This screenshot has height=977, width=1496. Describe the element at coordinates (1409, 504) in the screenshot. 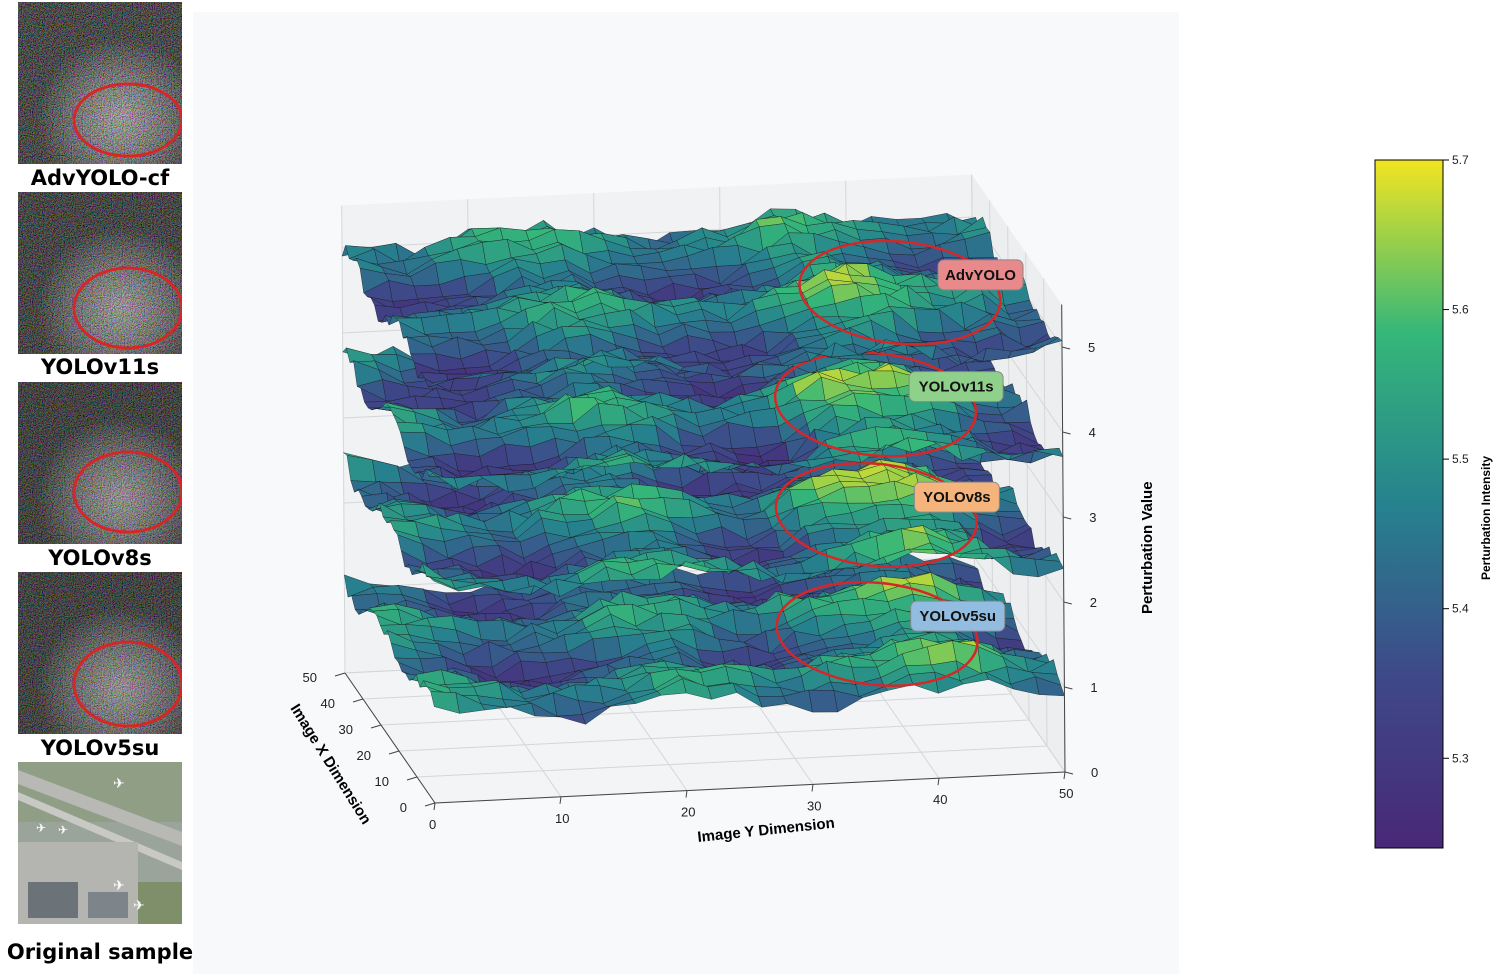

I see `colorbar-gradient` at that location.